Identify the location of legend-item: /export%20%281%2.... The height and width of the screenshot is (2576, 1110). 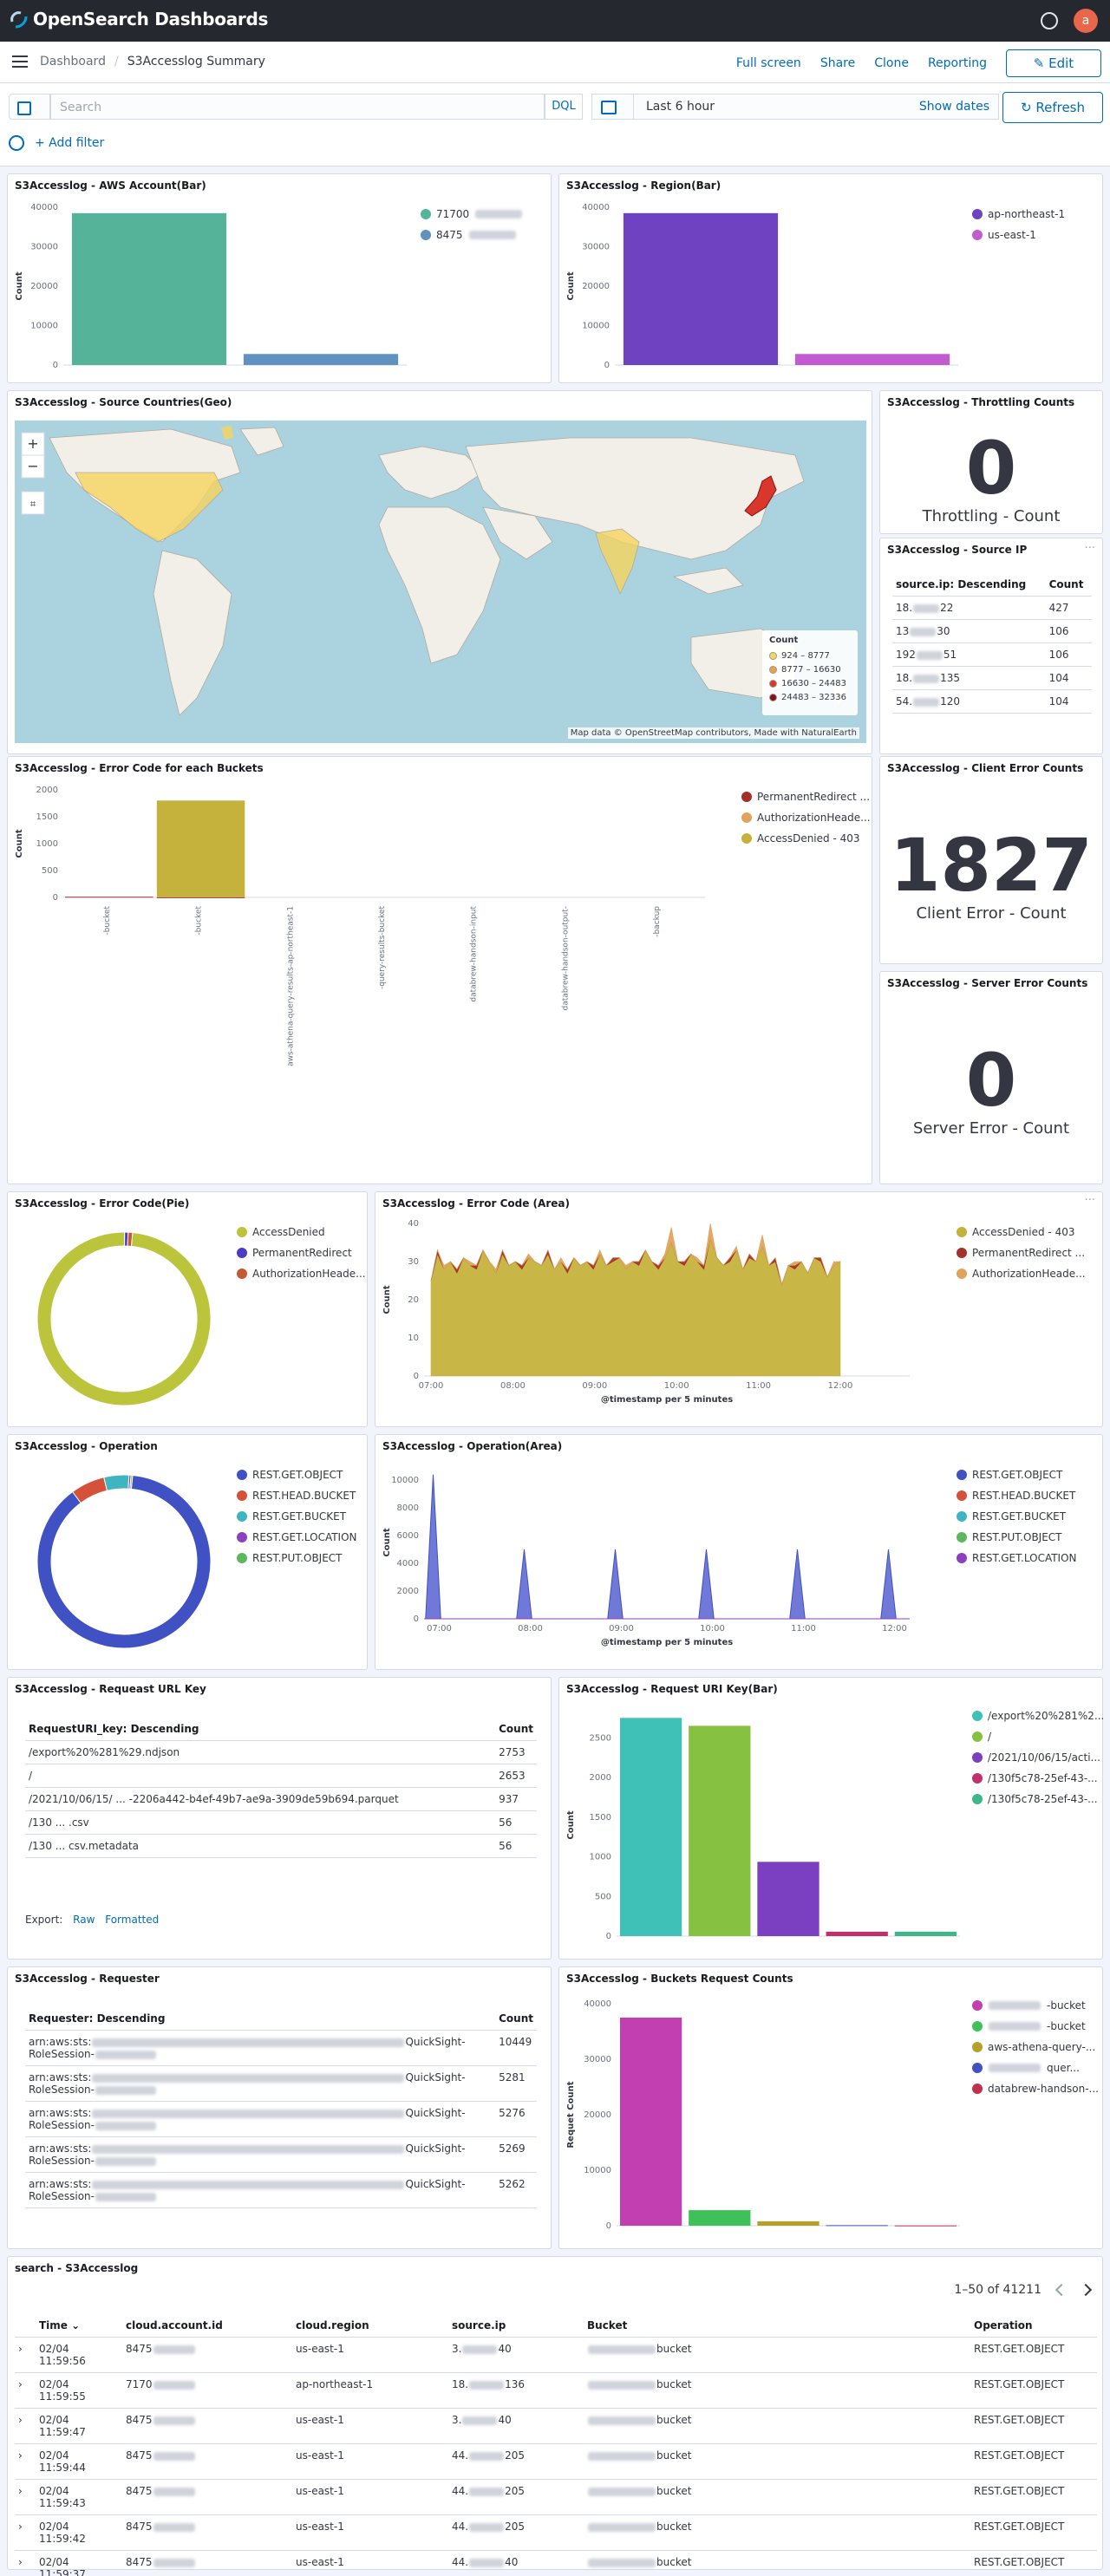
(1038, 1716).